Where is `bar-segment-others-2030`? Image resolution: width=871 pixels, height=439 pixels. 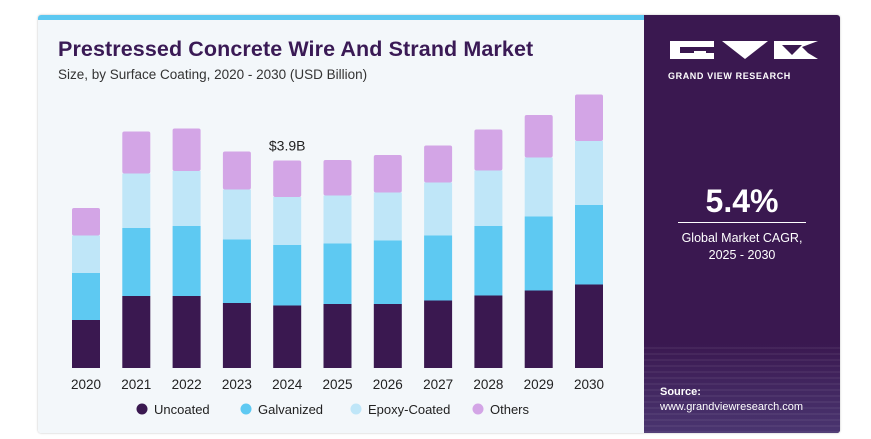 bar-segment-others-2030 is located at coordinates (589, 117).